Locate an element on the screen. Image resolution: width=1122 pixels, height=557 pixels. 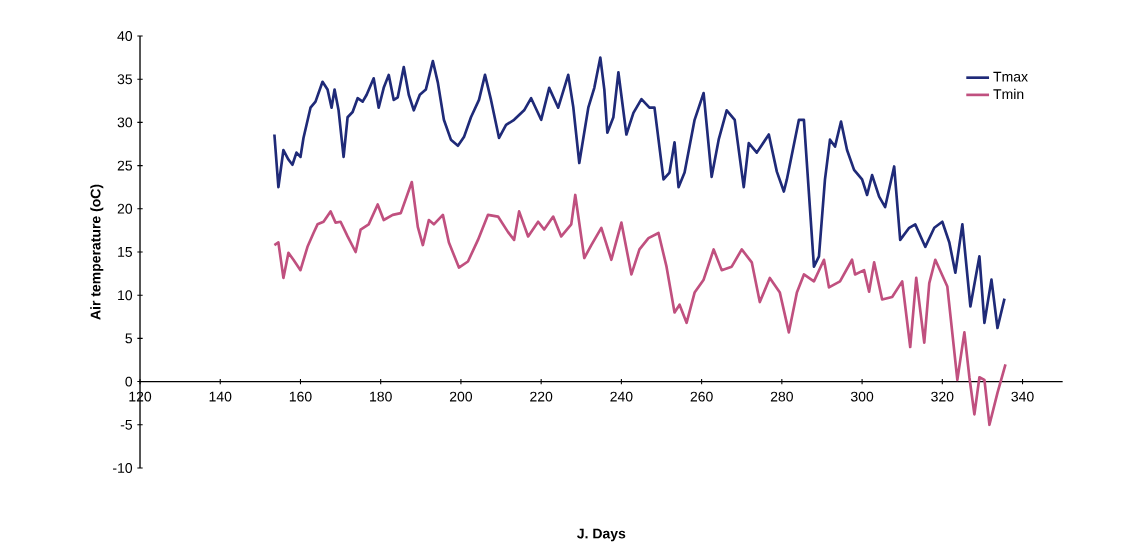
x-tick-label: 280 is located at coordinates (781, 396).